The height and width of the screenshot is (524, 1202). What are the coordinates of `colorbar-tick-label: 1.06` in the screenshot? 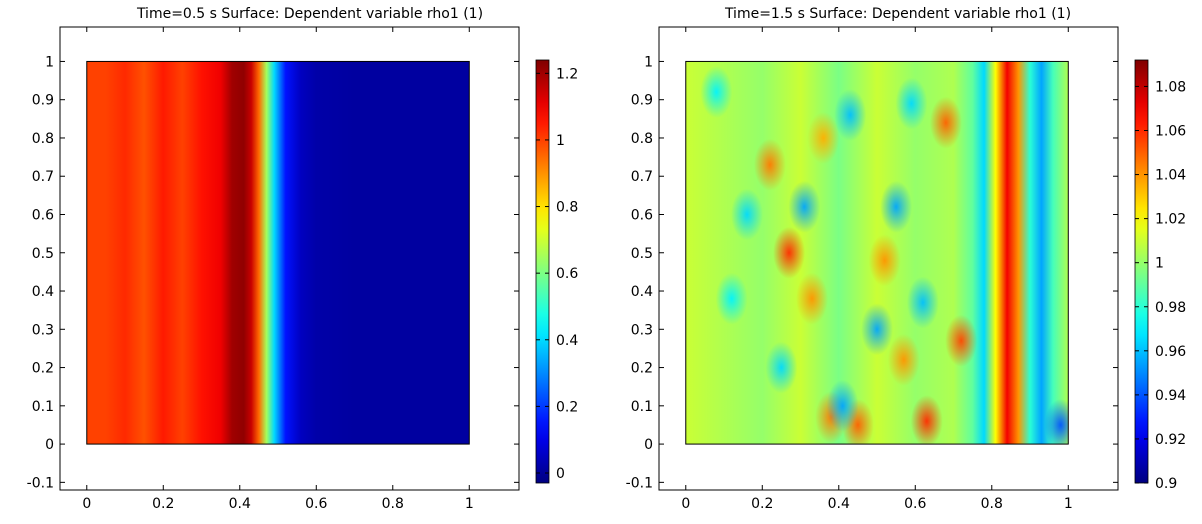 It's located at (1170, 132).